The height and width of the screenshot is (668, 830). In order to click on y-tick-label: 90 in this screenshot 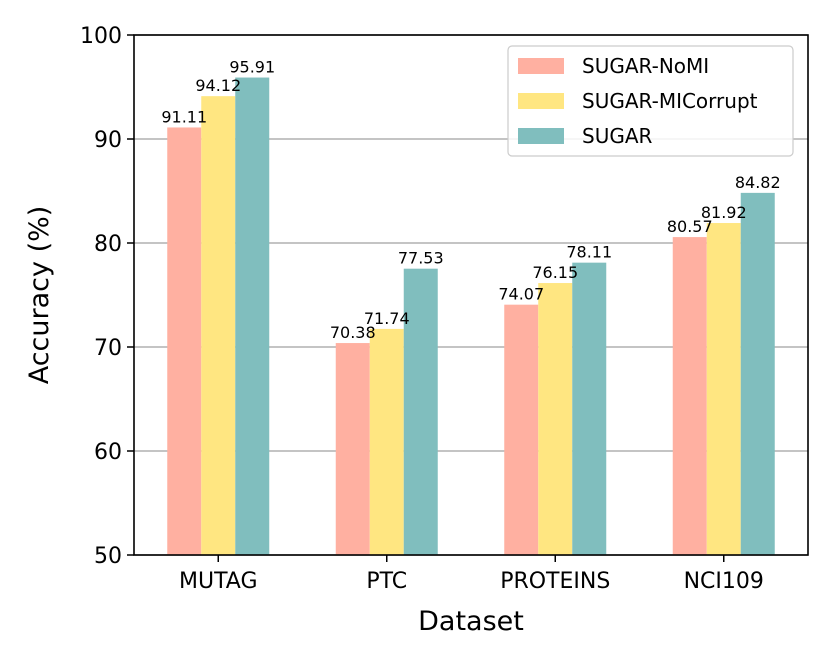, I will do `click(108, 140)`.